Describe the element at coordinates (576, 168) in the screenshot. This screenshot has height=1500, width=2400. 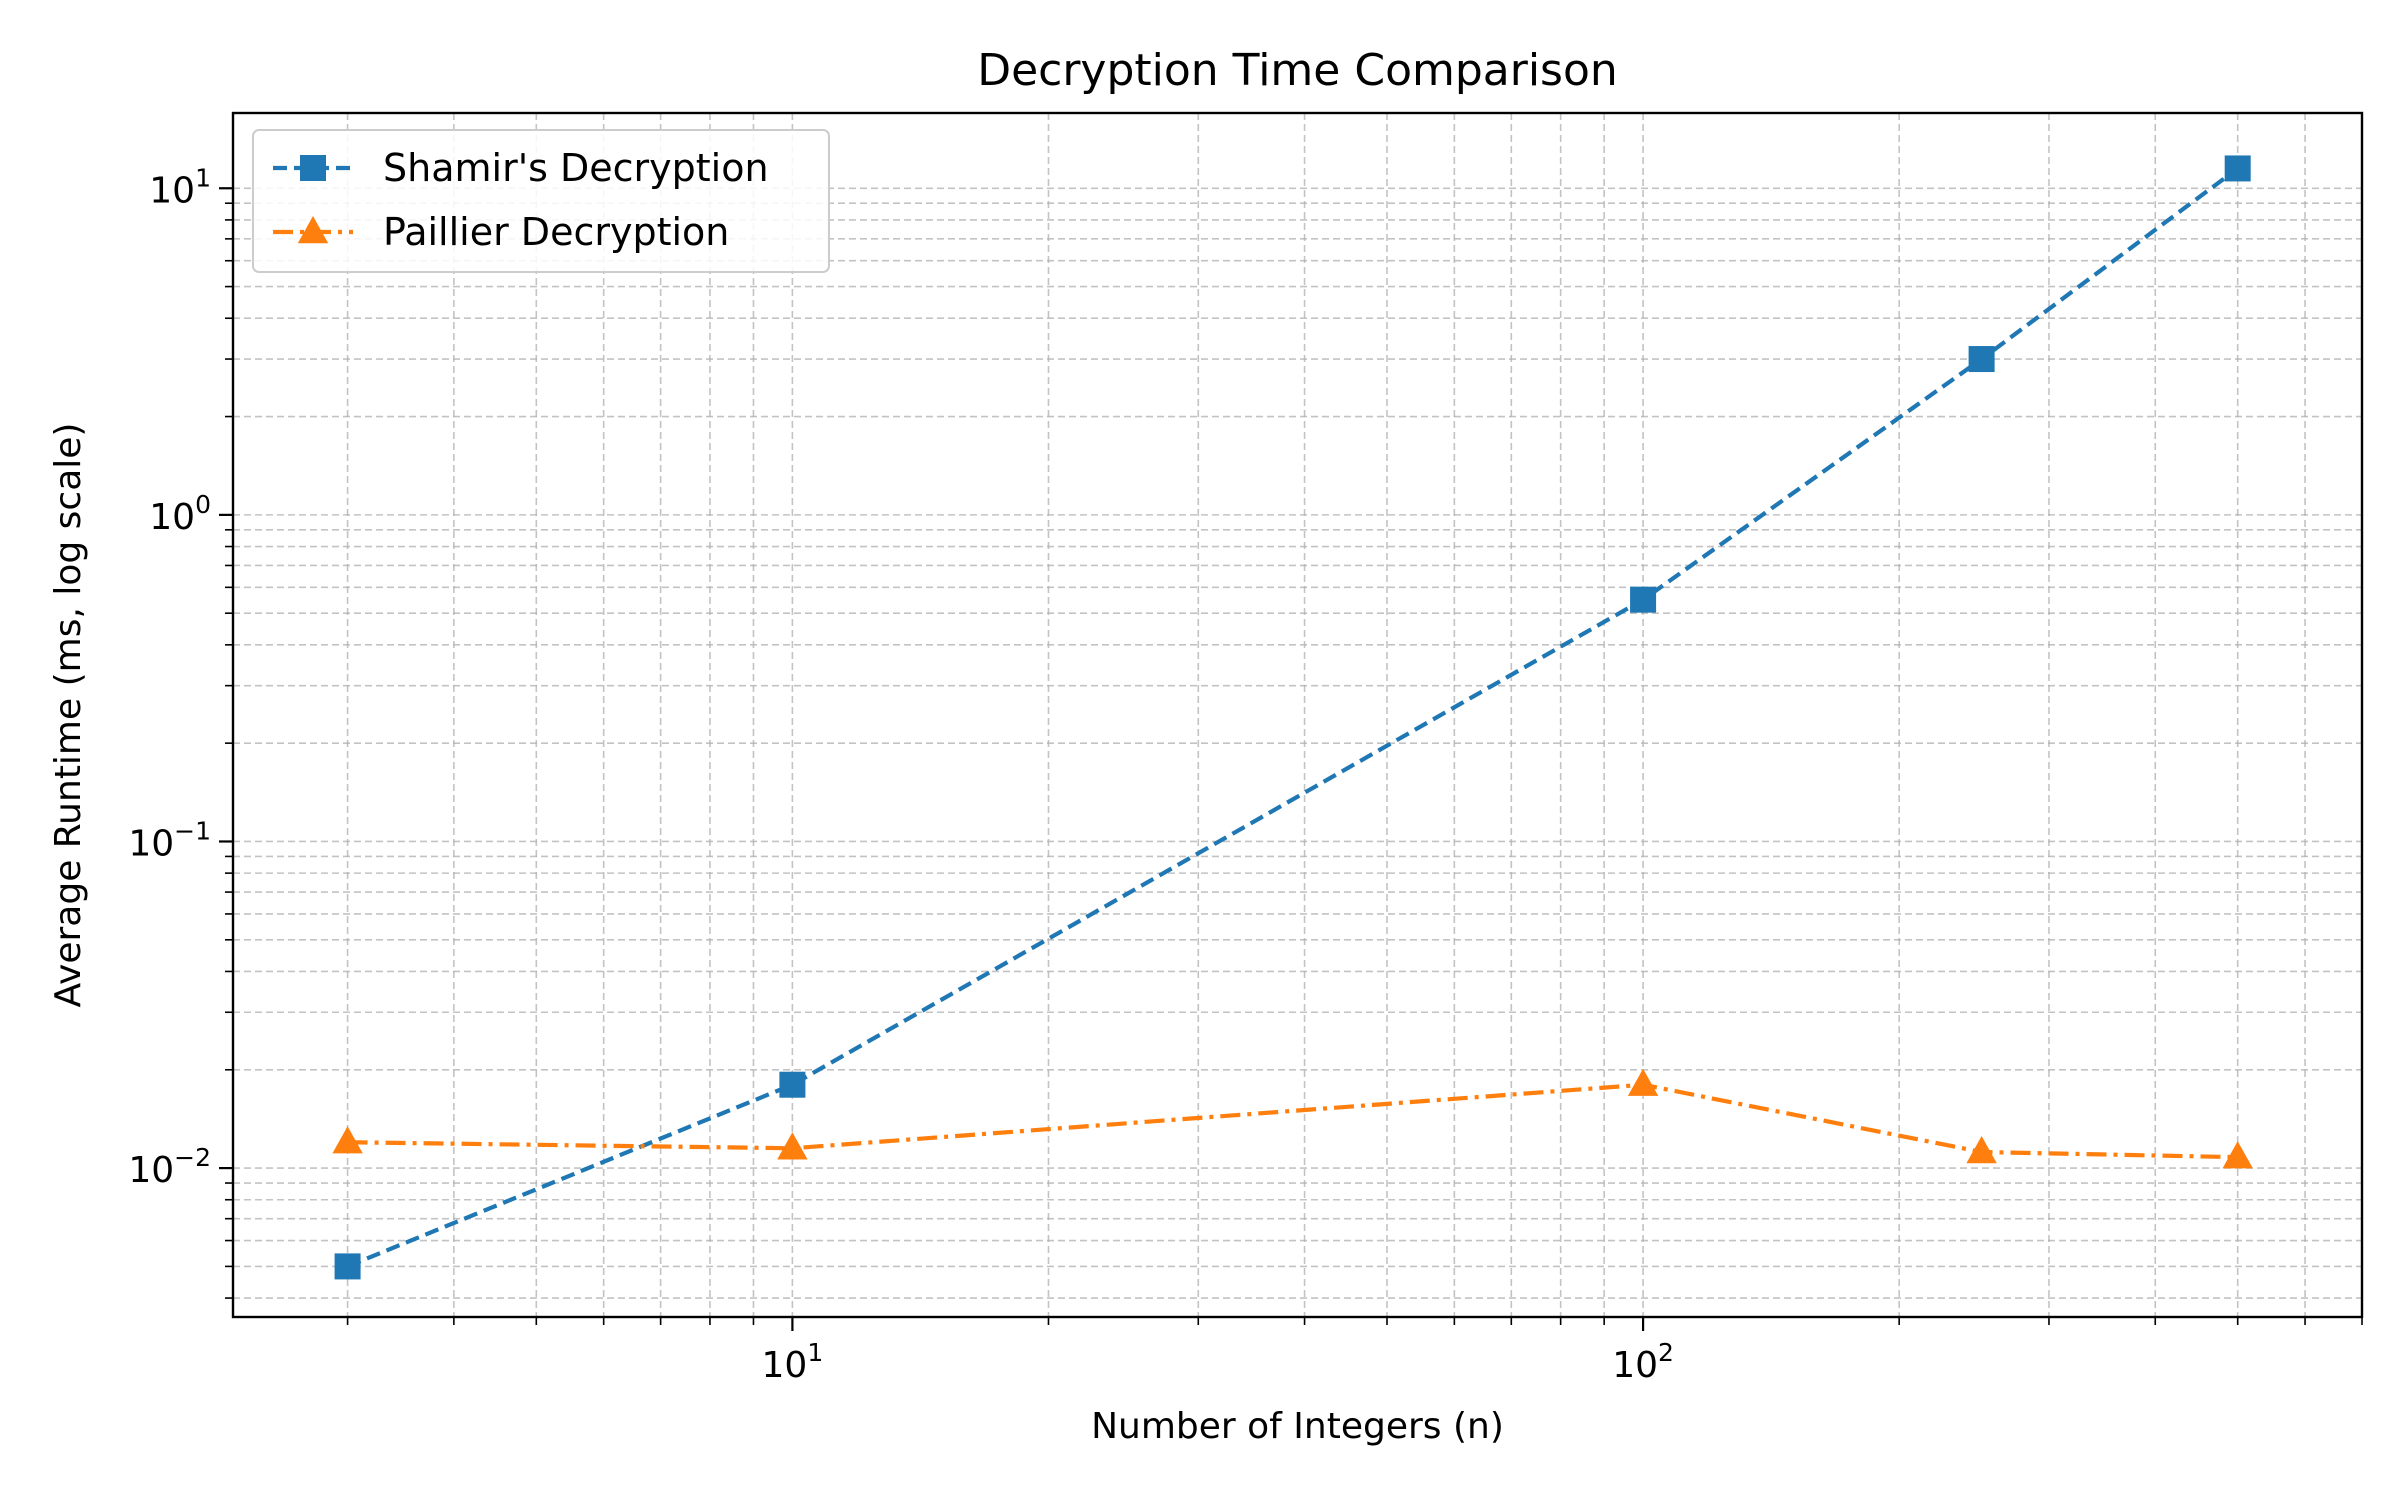
I see `legend-label: Shamir's Decryption` at that location.